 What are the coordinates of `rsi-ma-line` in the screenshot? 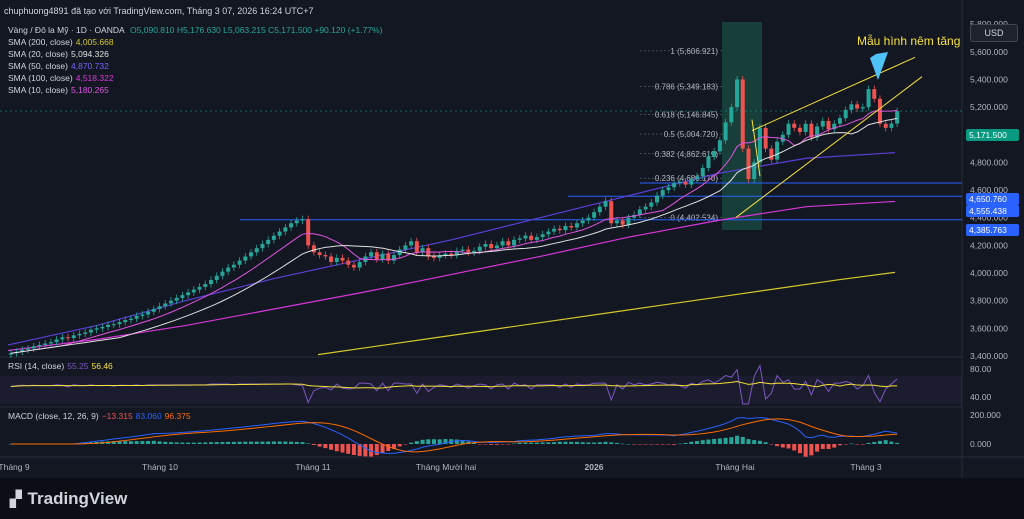 It's located at (454, 384).